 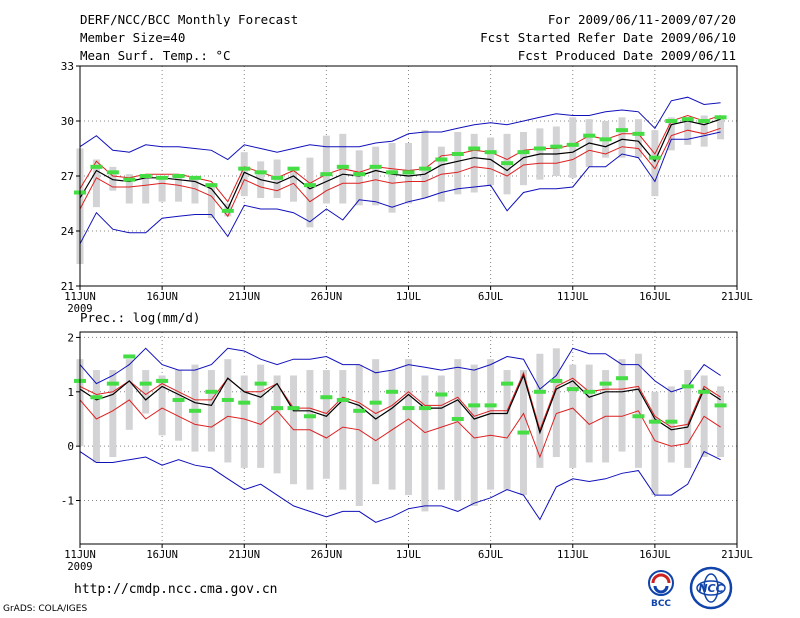 I want to click on temp-band-high-line, so click(x=400, y=158).